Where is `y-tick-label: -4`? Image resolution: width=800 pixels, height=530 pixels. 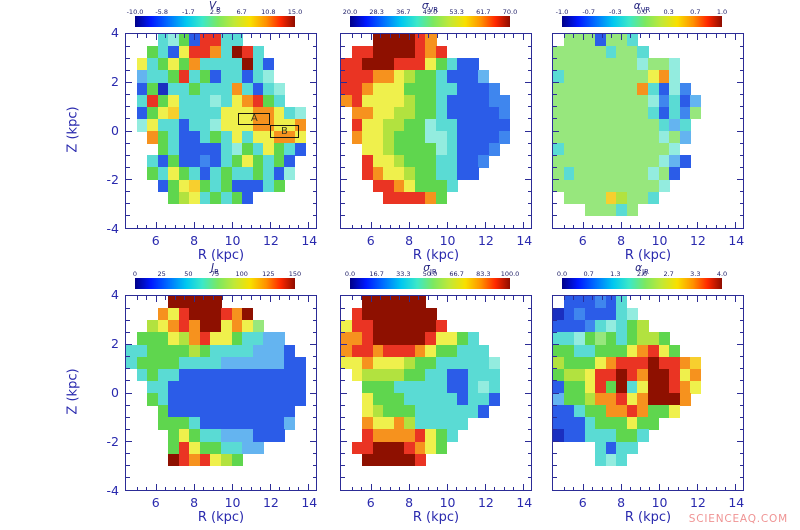
y-tick-label: -4 is located at coordinates (112, 228).